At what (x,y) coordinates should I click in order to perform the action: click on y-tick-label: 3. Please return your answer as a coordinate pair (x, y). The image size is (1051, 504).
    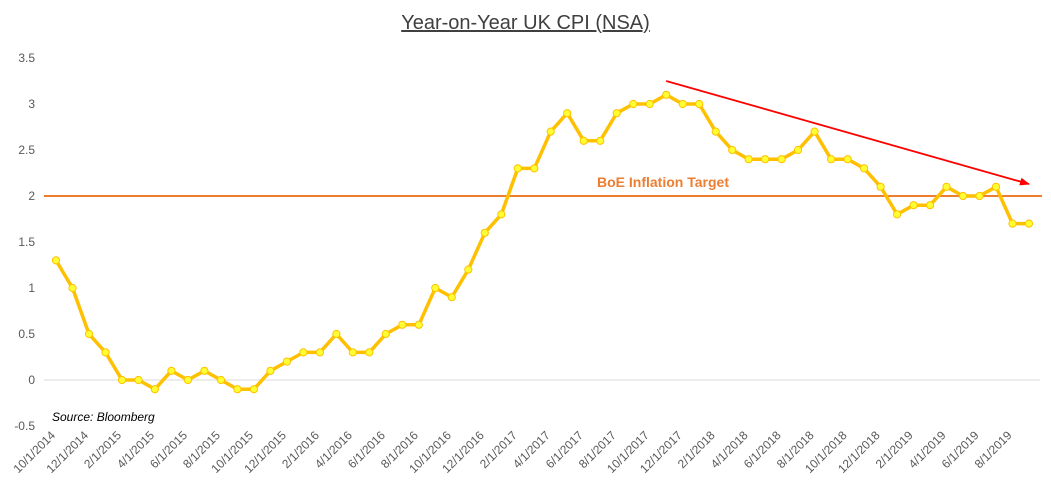
    Looking at the image, I should click on (31, 104).